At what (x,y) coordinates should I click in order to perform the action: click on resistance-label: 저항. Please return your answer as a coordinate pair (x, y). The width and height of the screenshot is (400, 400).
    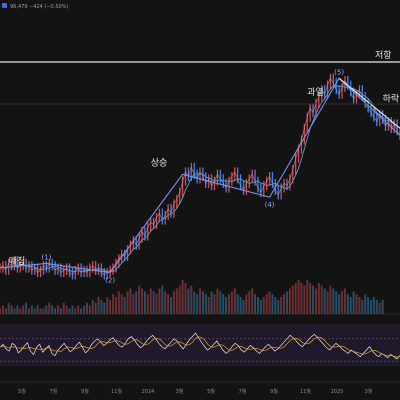
    Looking at the image, I should click on (383, 55).